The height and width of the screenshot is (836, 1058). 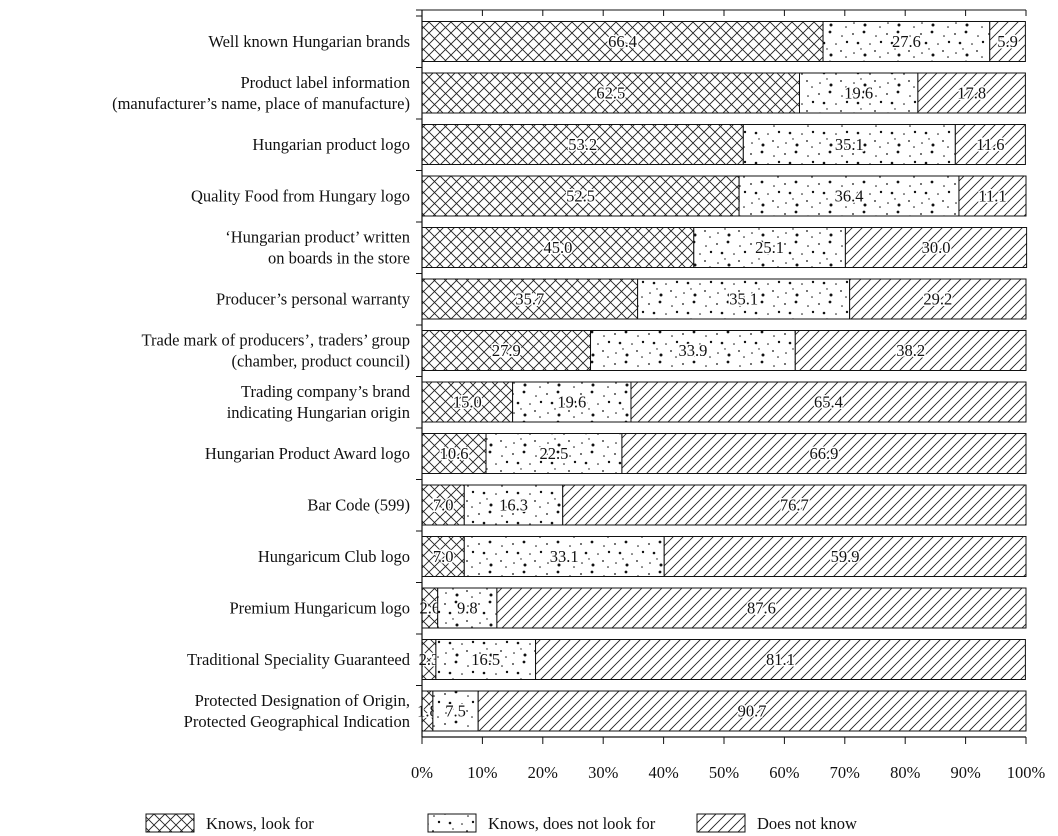 I want to click on data-label: 16.3, so click(x=513, y=505).